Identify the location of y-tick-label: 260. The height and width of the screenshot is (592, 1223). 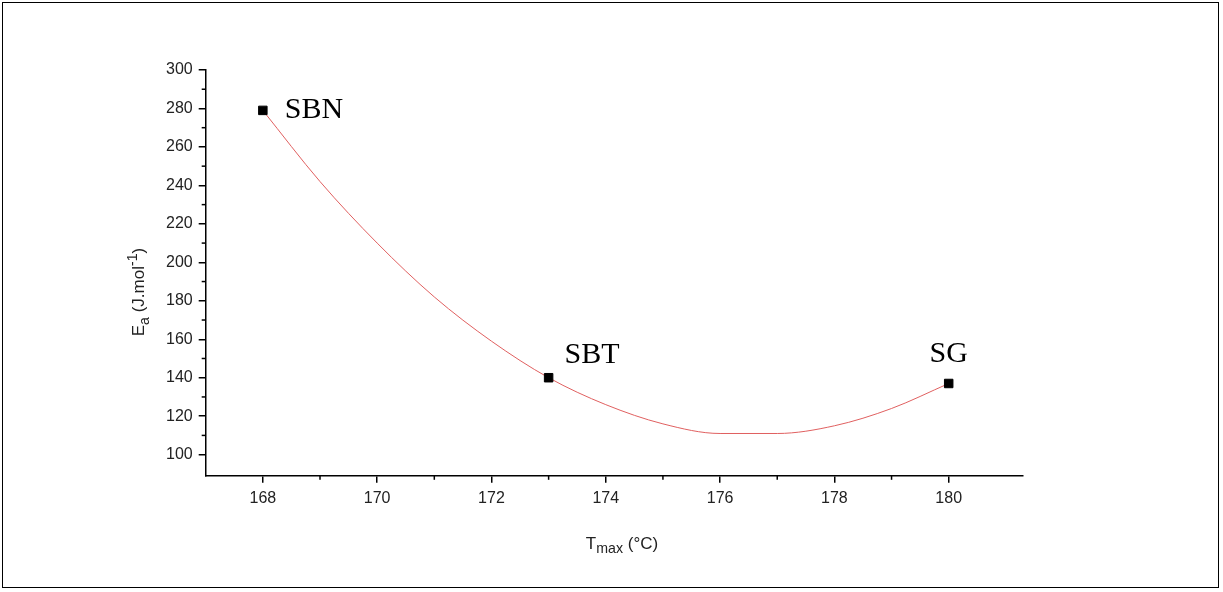
(179, 146).